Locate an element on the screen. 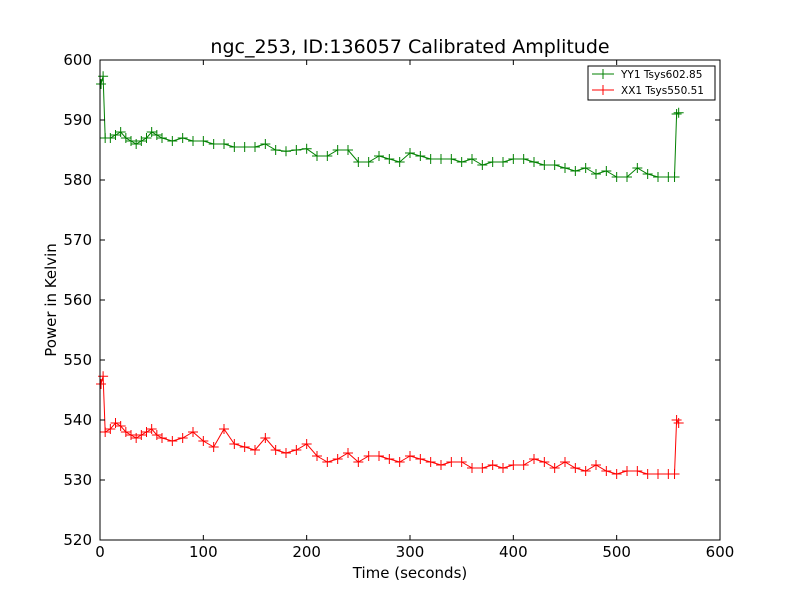  x-tick-label: 400 is located at coordinates (513, 552).